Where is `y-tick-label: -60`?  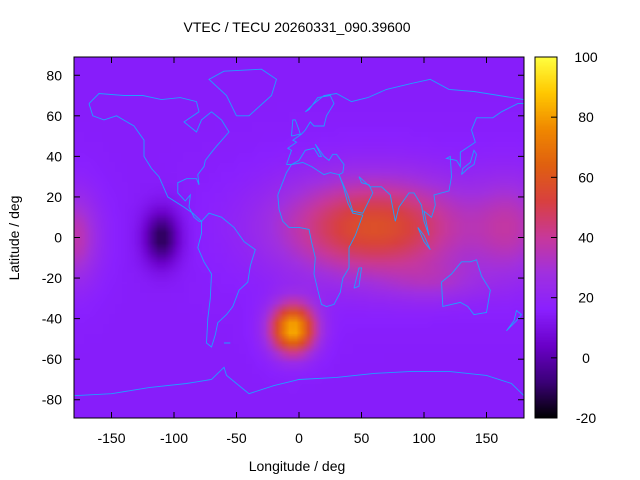 y-tick-label: -60 is located at coordinates (52, 359).